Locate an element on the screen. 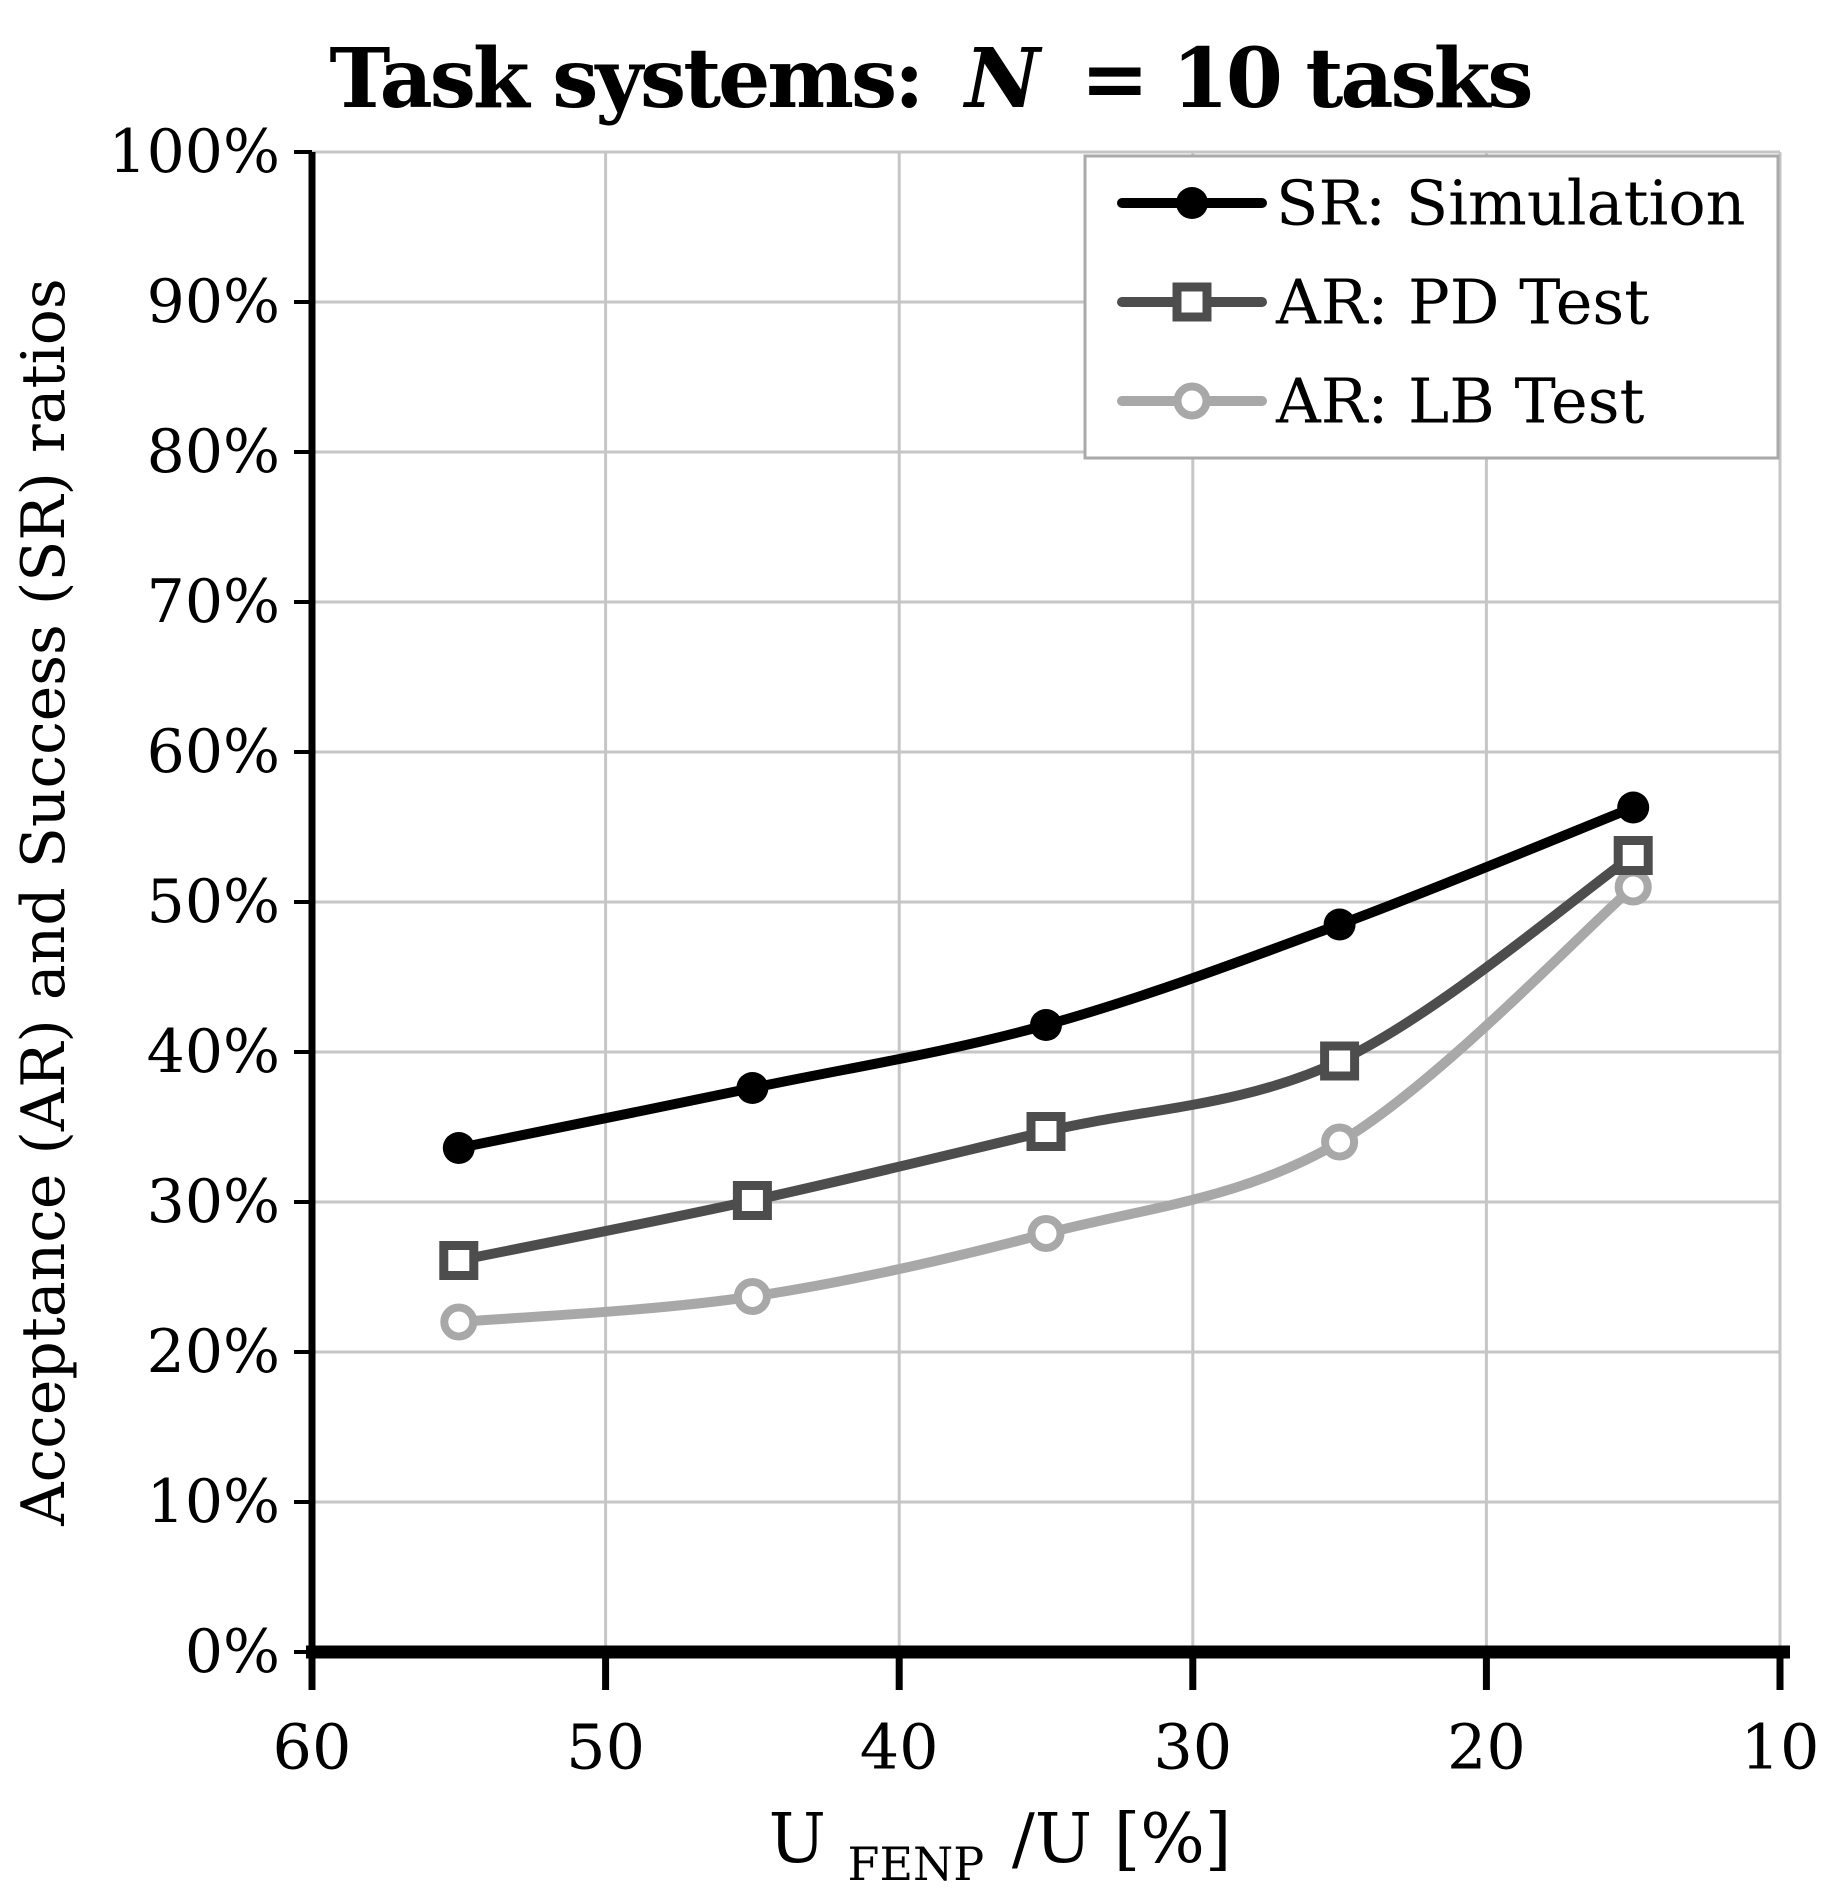 This screenshot has height=1898, width=1840. series-line is located at coordinates (1046, 977).